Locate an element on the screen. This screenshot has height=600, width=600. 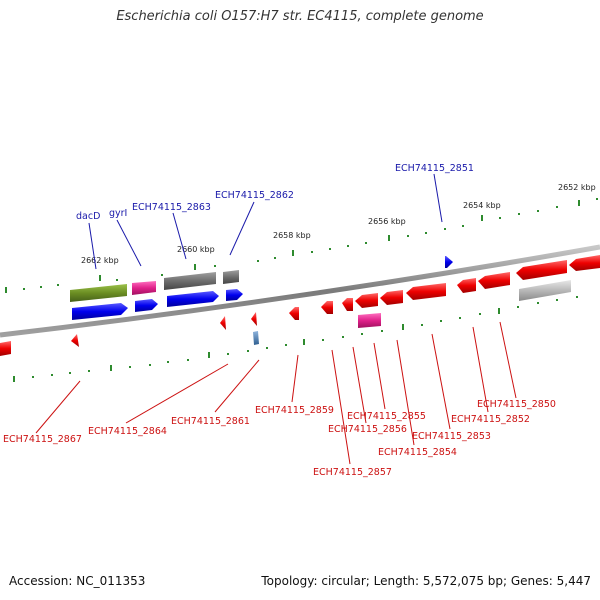
gene-label-2855: ECH74115_2855 is located at coordinates (386, 416).